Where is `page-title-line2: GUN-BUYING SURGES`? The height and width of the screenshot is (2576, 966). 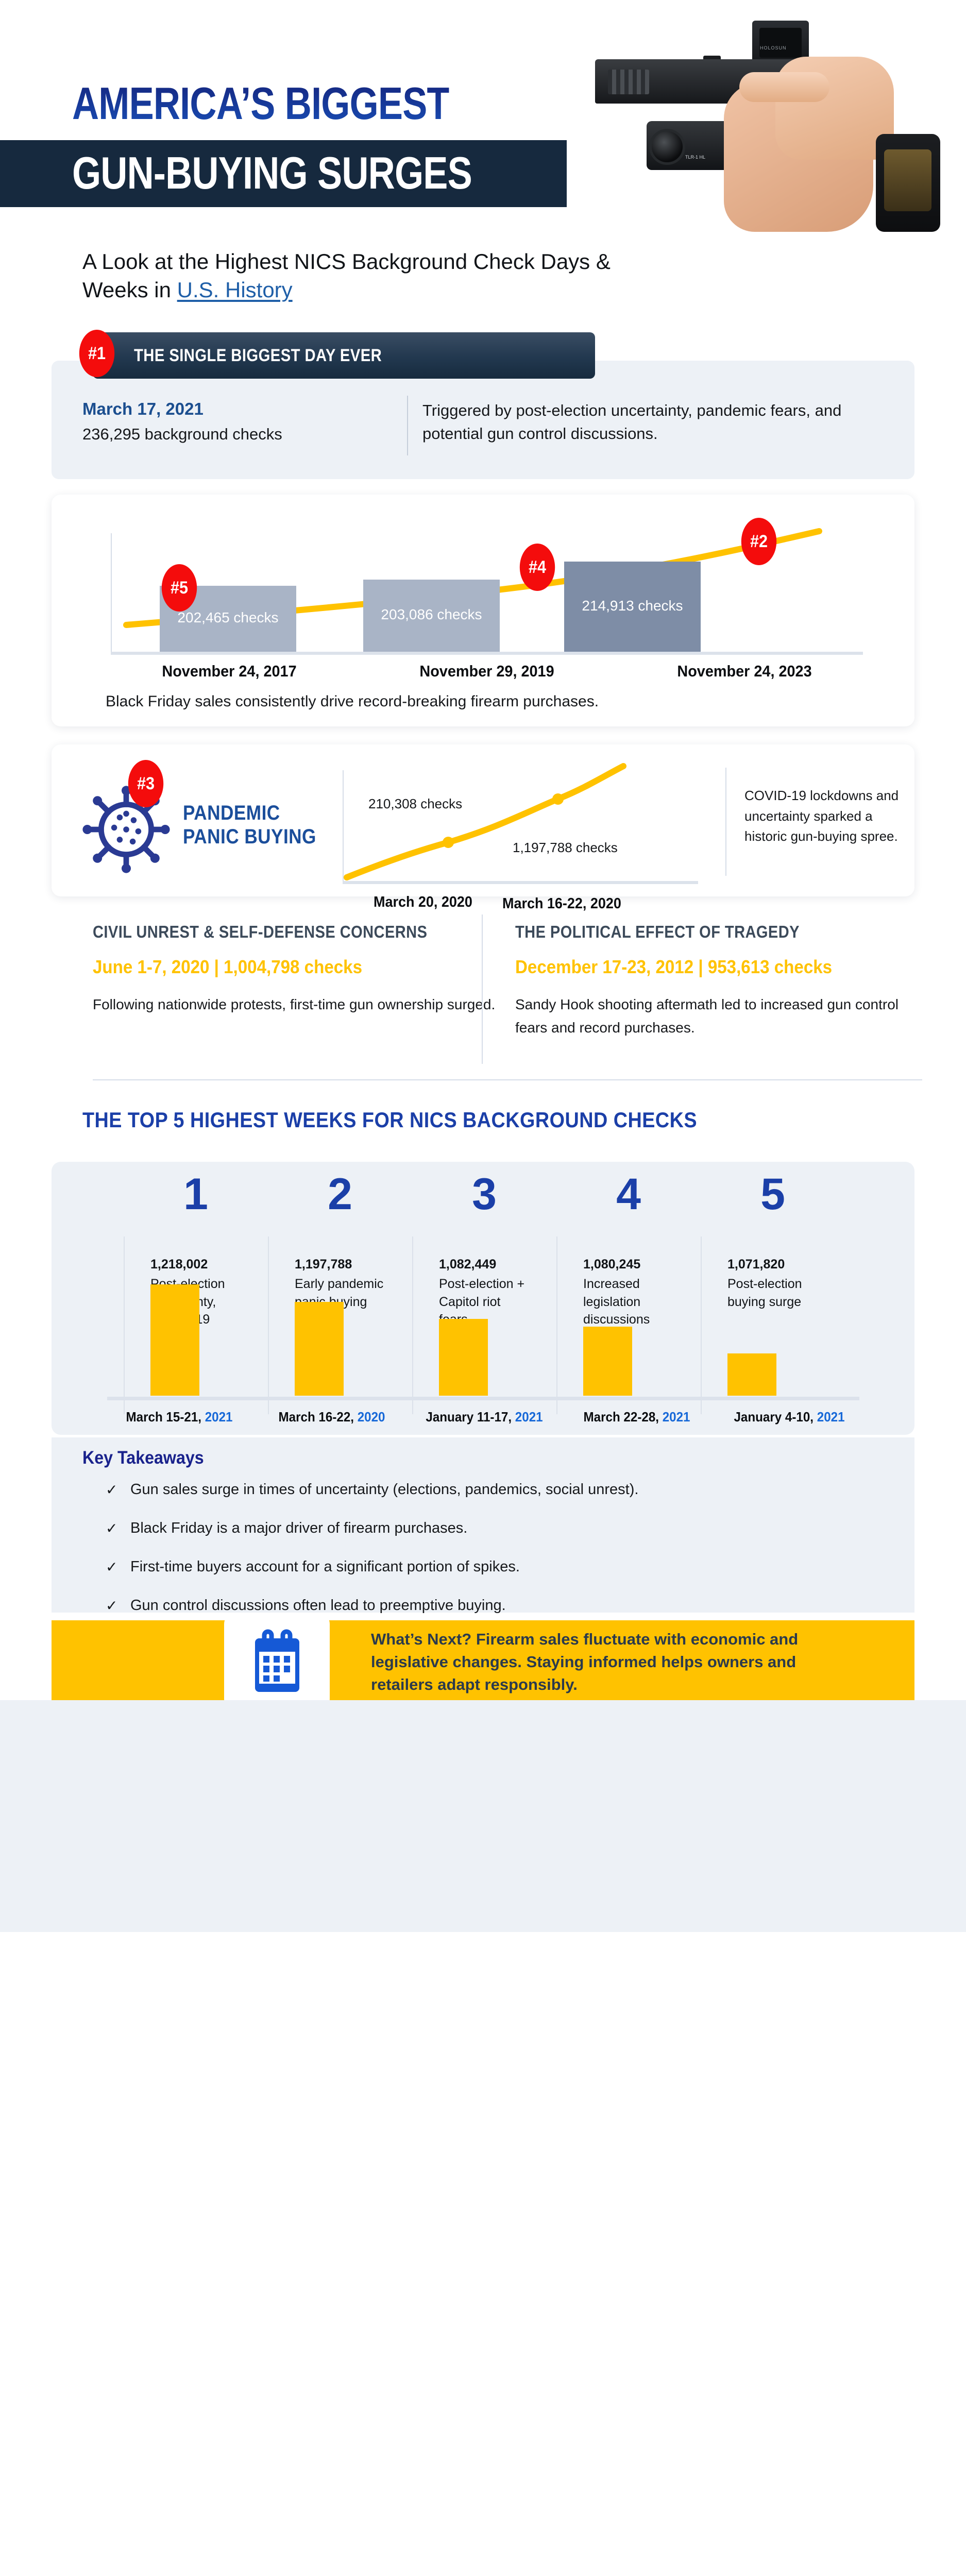 page-title-line2: GUN-BUYING SURGES is located at coordinates (272, 172).